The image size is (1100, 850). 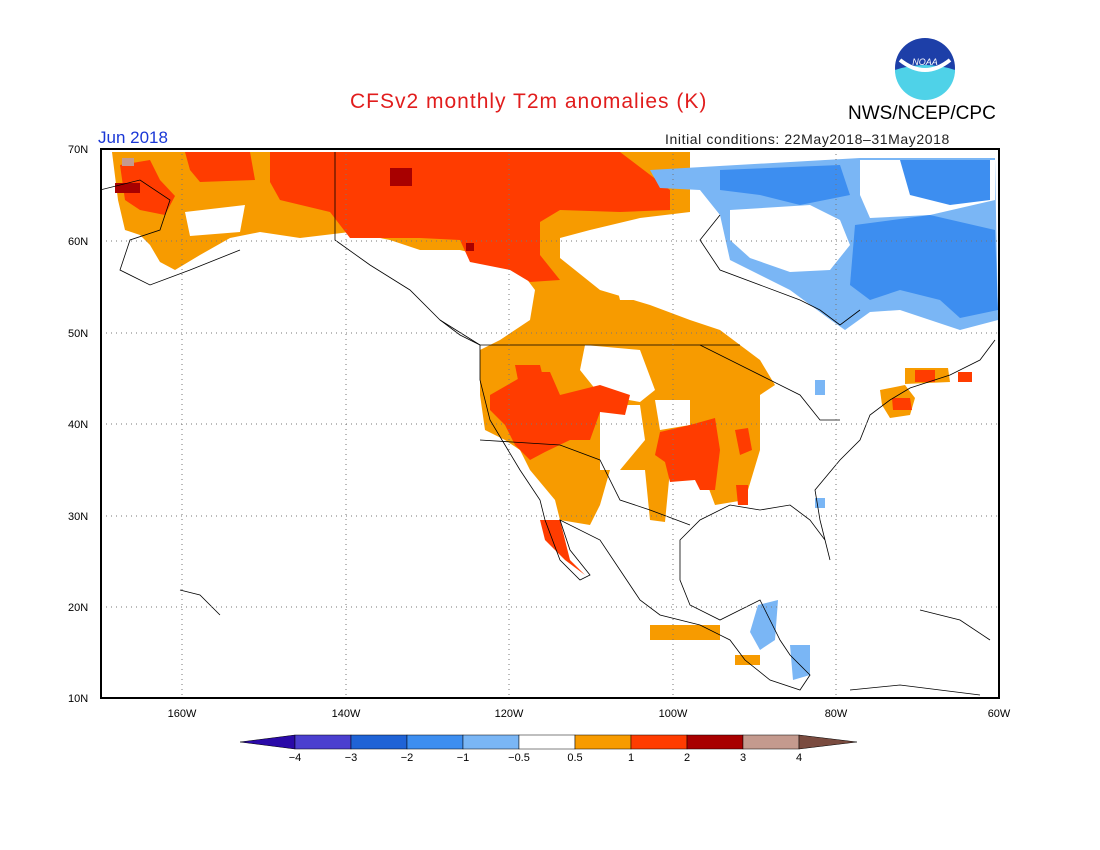 I want to click on noaa-logo: NOAA, so click(x=925, y=69).